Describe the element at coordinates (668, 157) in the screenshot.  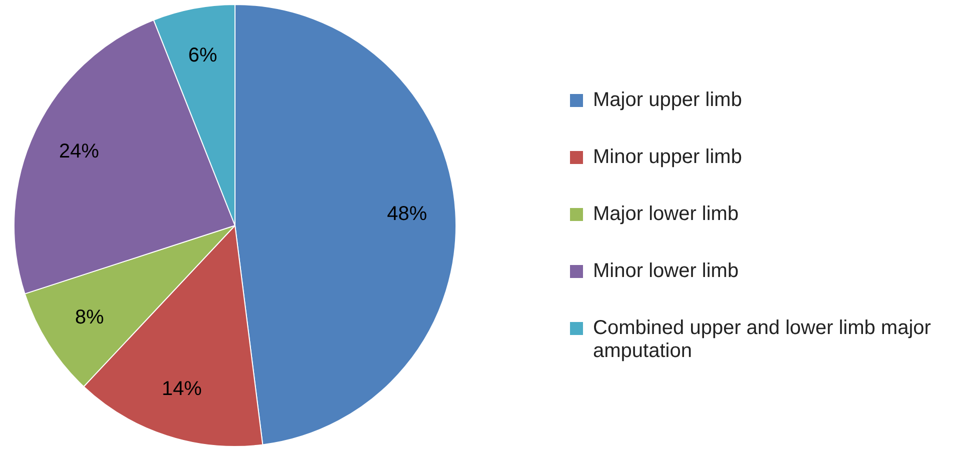
I see `legend-label: Minor upper limb` at that location.